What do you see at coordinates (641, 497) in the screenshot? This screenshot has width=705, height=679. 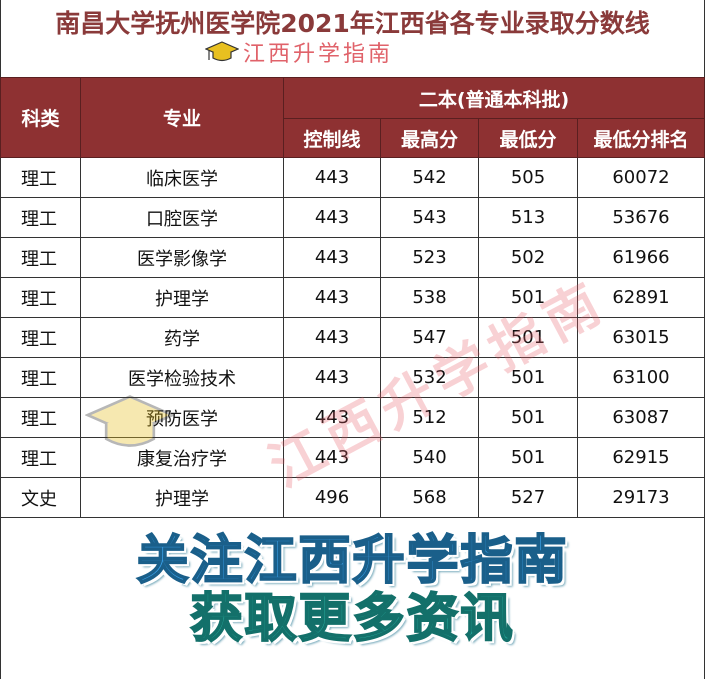 I see `cell-min-rank: 29173` at bounding box center [641, 497].